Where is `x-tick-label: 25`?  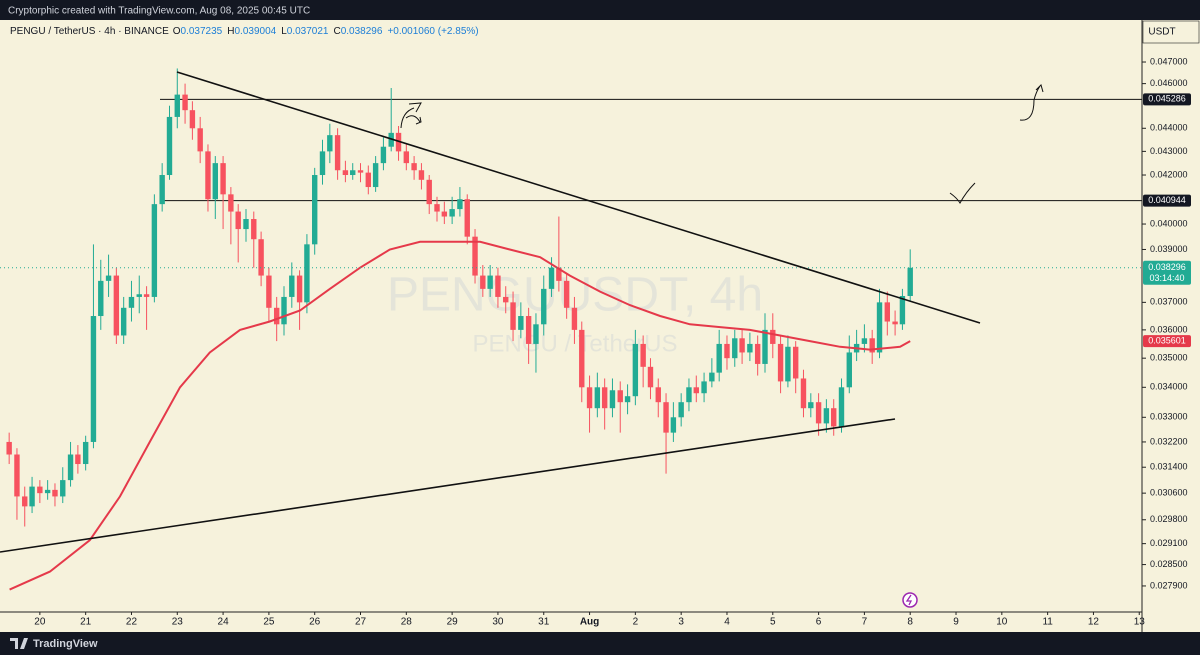 x-tick-label: 25 is located at coordinates (269, 622).